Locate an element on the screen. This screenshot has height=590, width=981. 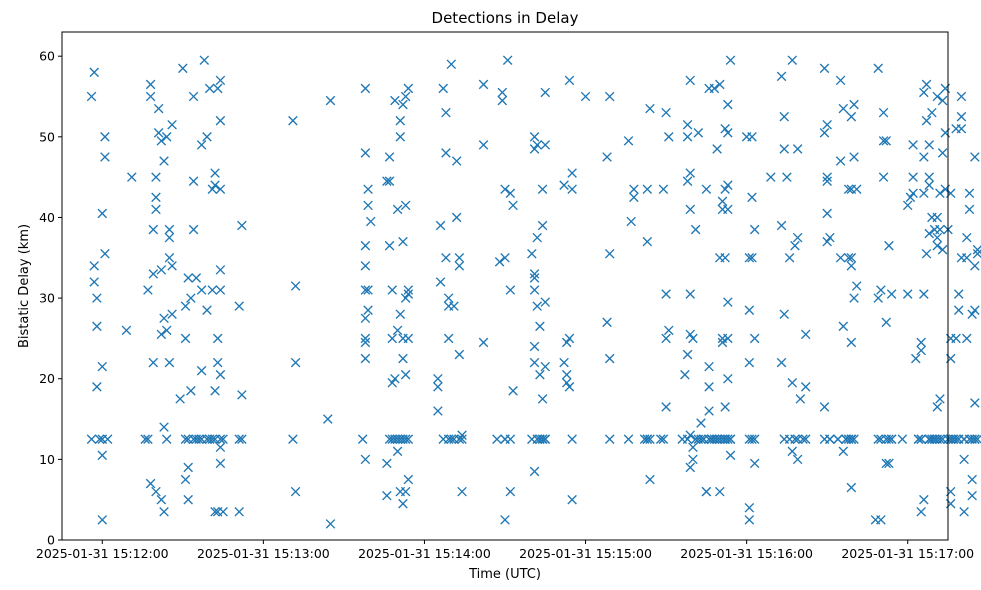
x-tick-label: 2025-01-31 15:12:00 is located at coordinates (102, 553).